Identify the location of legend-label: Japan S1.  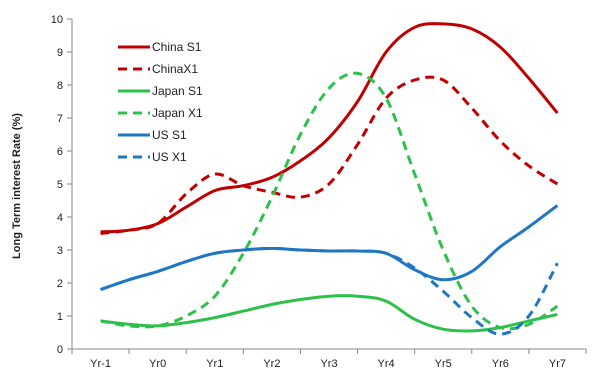
(177, 91).